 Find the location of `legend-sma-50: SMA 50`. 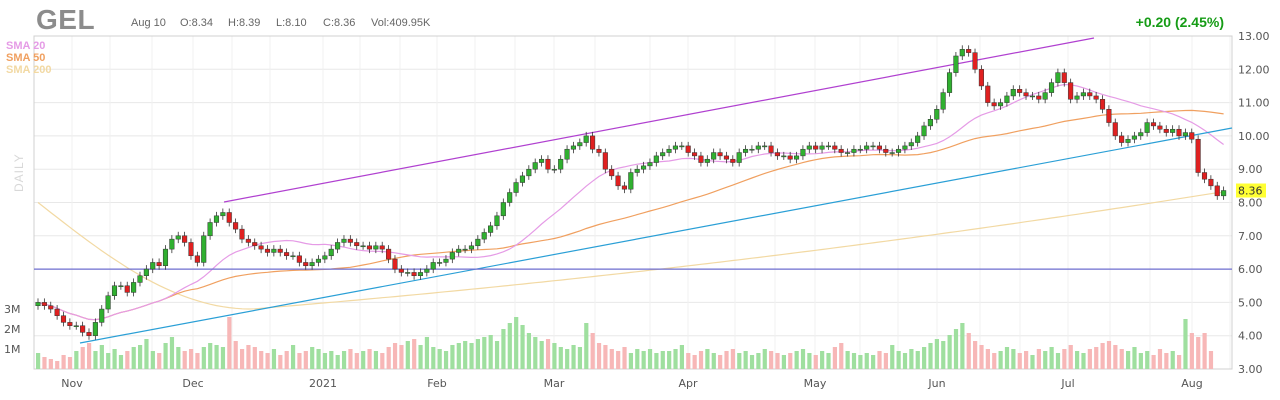

legend-sma-50: SMA 50 is located at coordinates (26, 58).